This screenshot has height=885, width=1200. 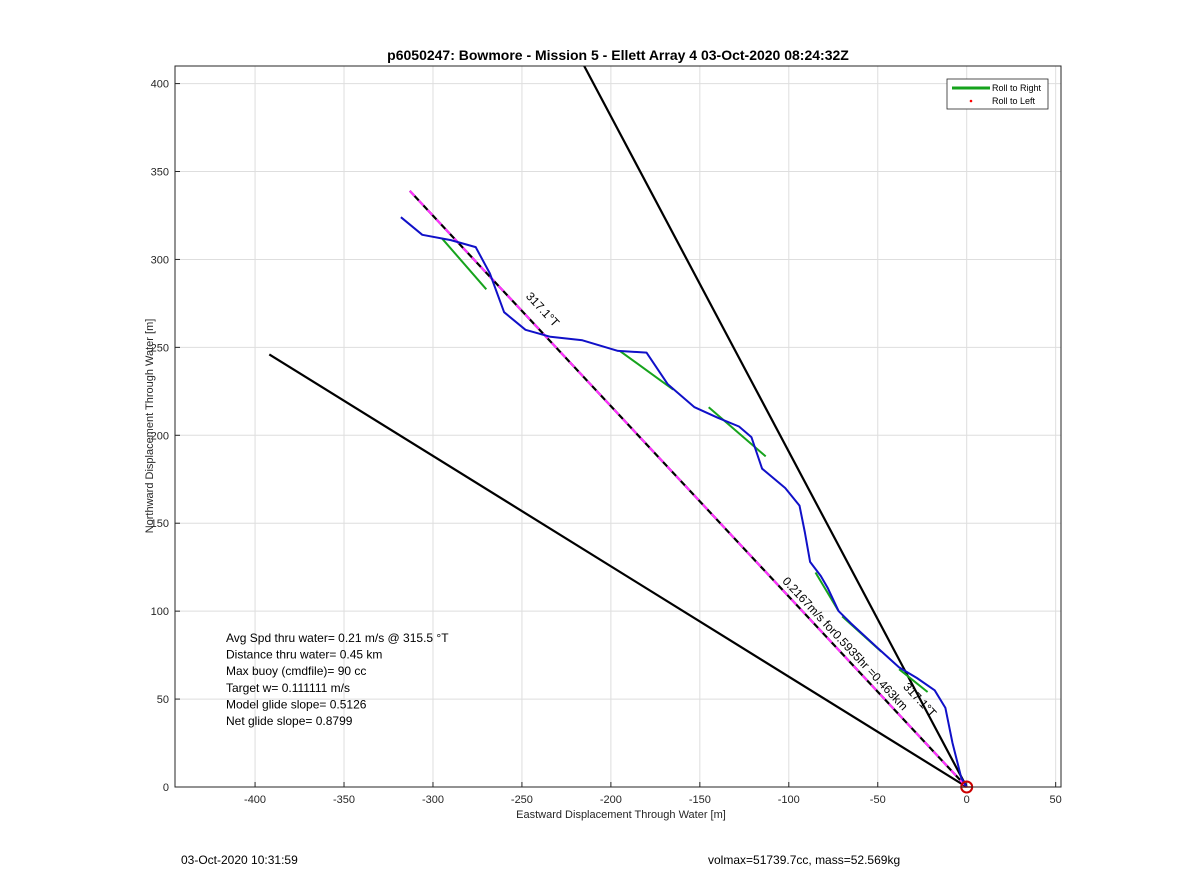 I want to click on y-tick-label: 350, so click(x=160, y=173).